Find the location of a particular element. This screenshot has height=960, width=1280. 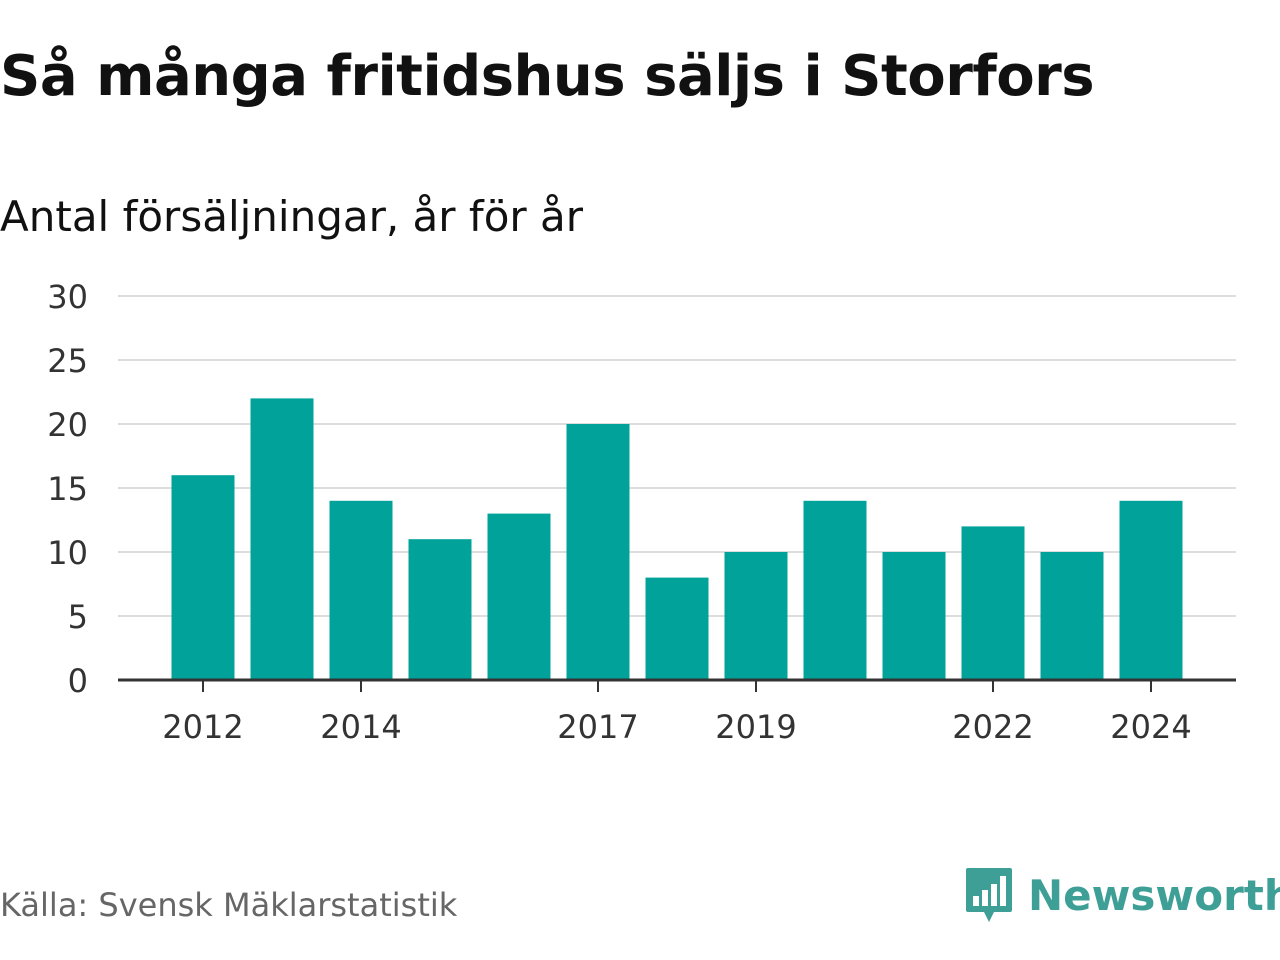

x-axis: 2012 2014 2017 2019 2022 2024 is located at coordinates (677, 712).